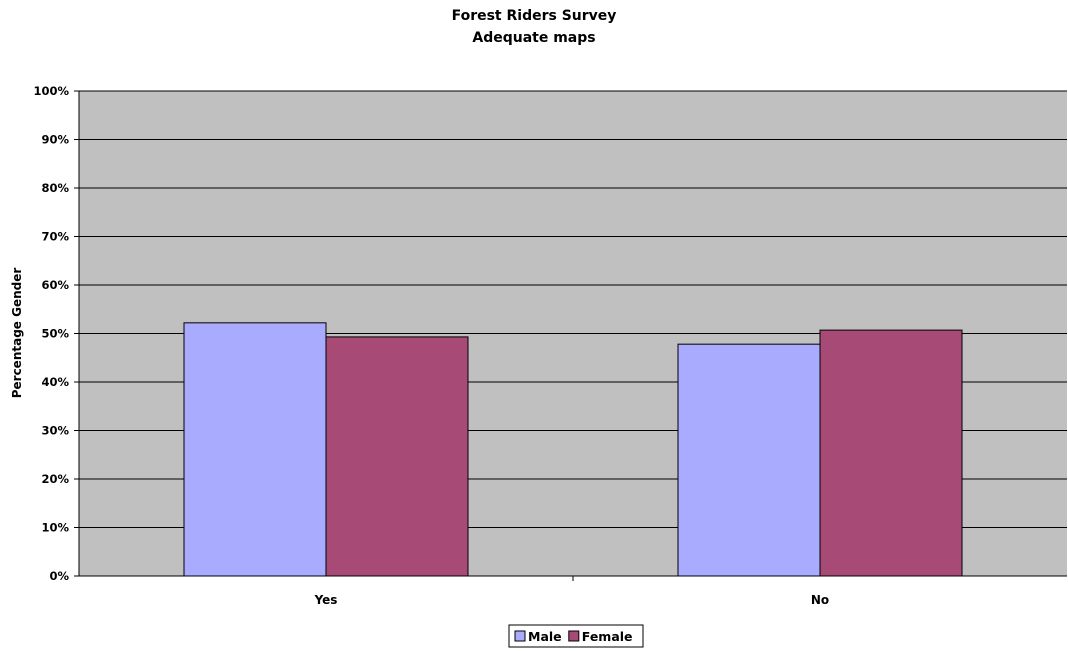 The image size is (1068, 651). What do you see at coordinates (55, 285) in the screenshot?
I see `y-tick-label: 60%` at bounding box center [55, 285].